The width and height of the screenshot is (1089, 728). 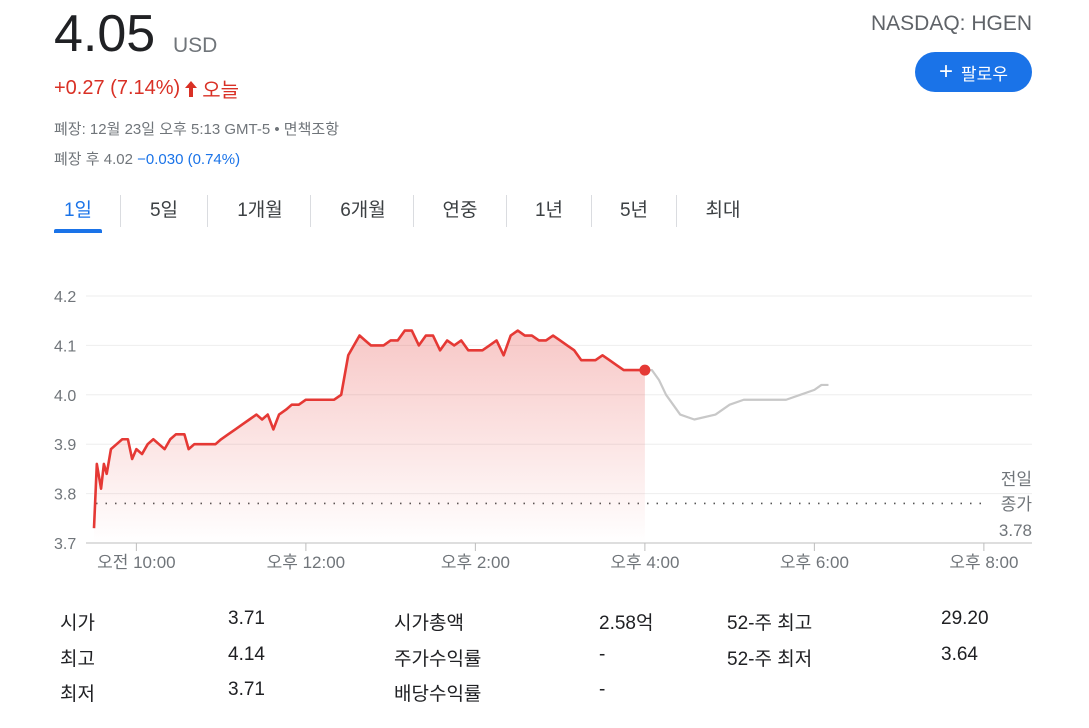 I want to click on price-change: +0.27 (7.14%) 오늘, so click(x=146, y=88).